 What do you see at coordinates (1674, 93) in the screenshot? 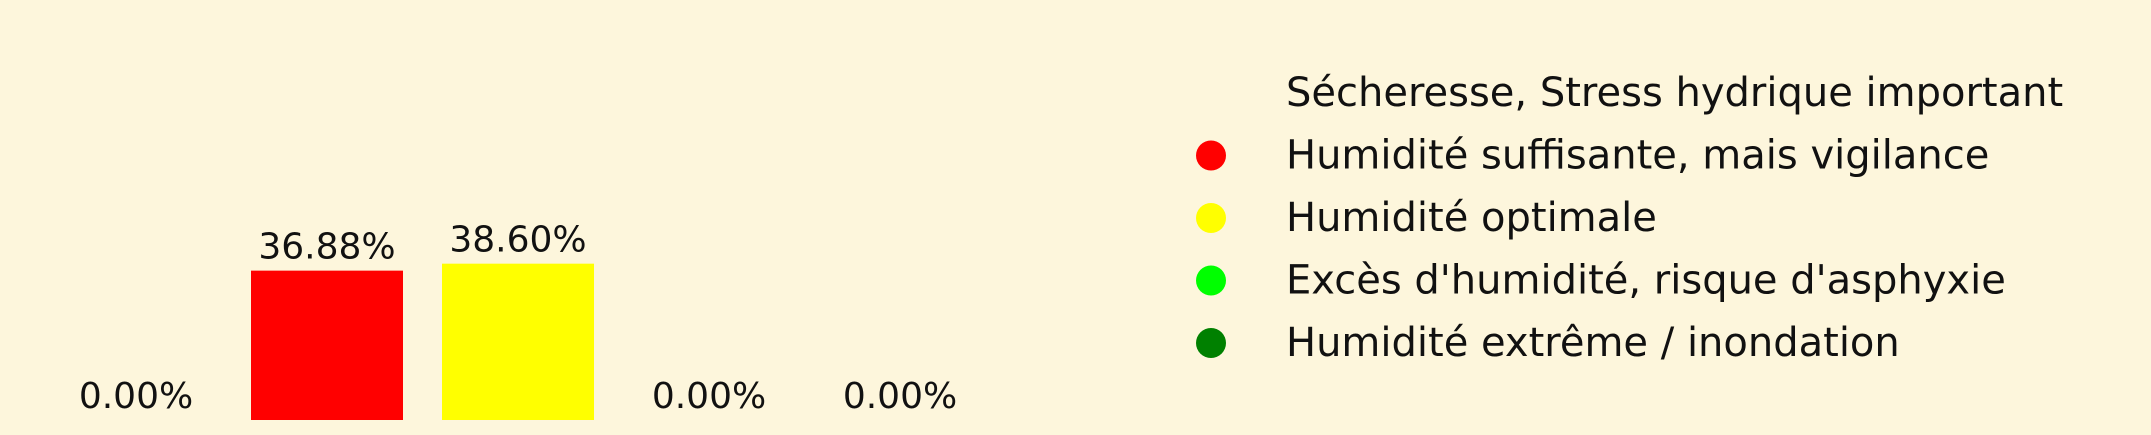
I see `legend-label: Sécheresse, Stress hydrique important` at bounding box center [1674, 93].